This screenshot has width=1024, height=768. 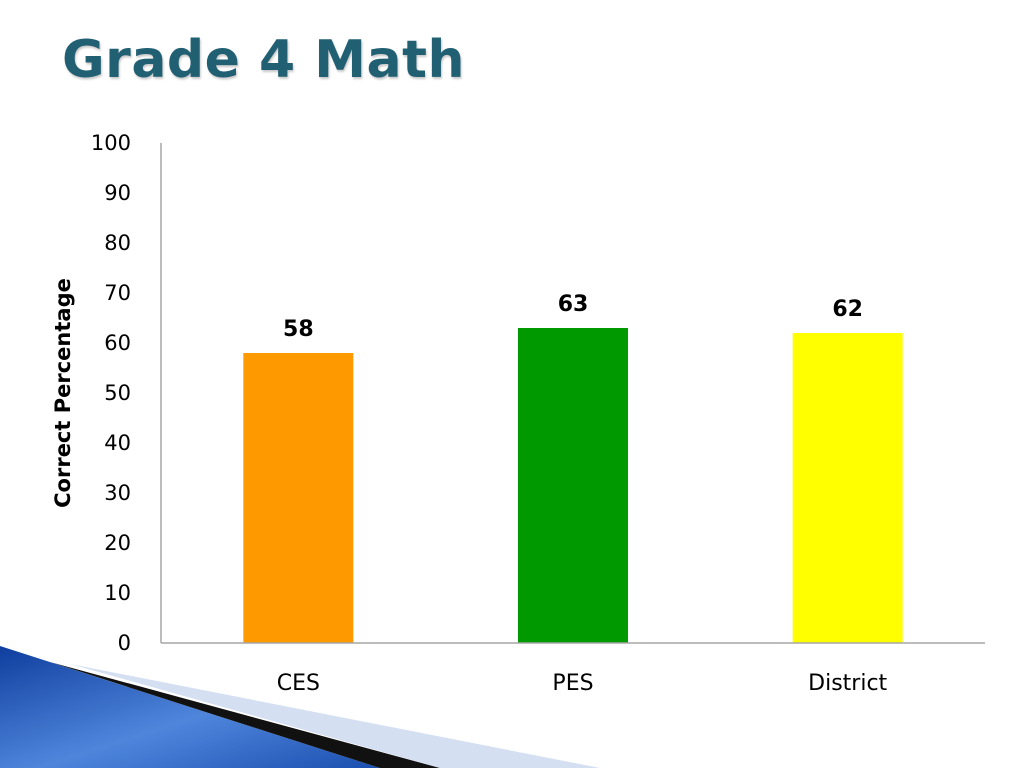 What do you see at coordinates (117, 343) in the screenshot?
I see `y-tick-label: 60` at bounding box center [117, 343].